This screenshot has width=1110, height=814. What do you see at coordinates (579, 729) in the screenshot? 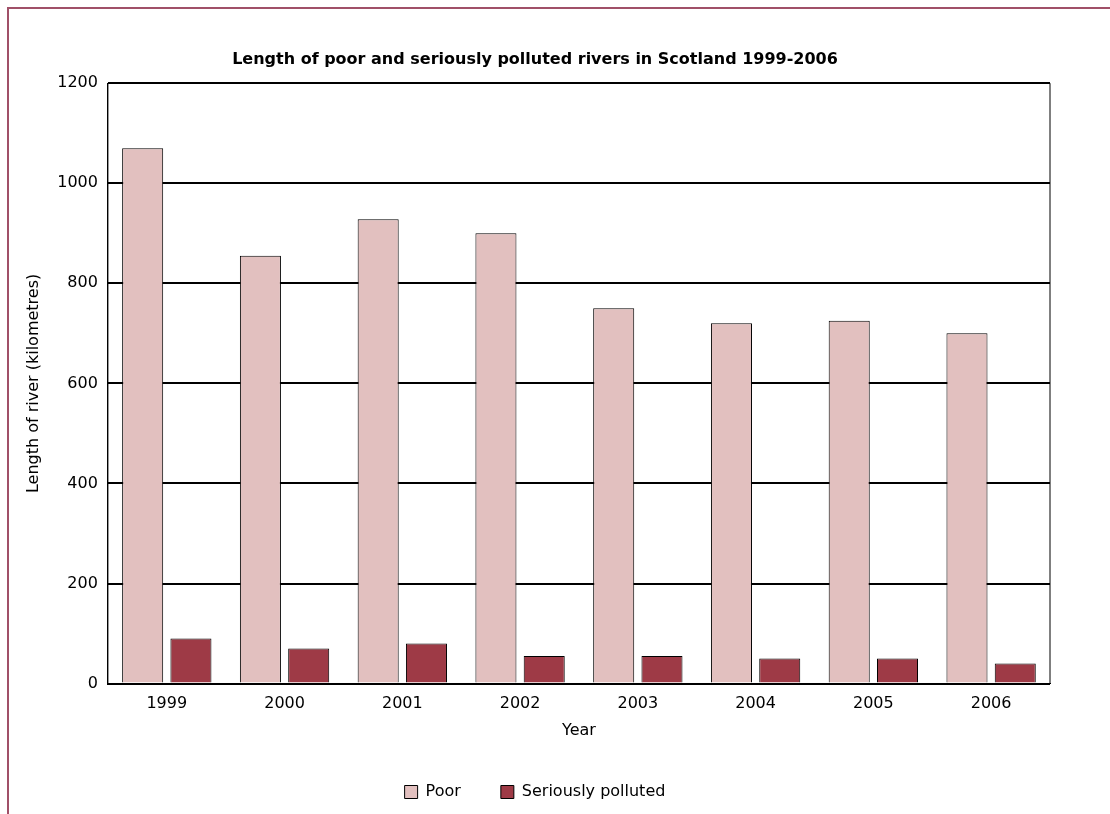
I see `x-axis-title: Year` at bounding box center [579, 729].